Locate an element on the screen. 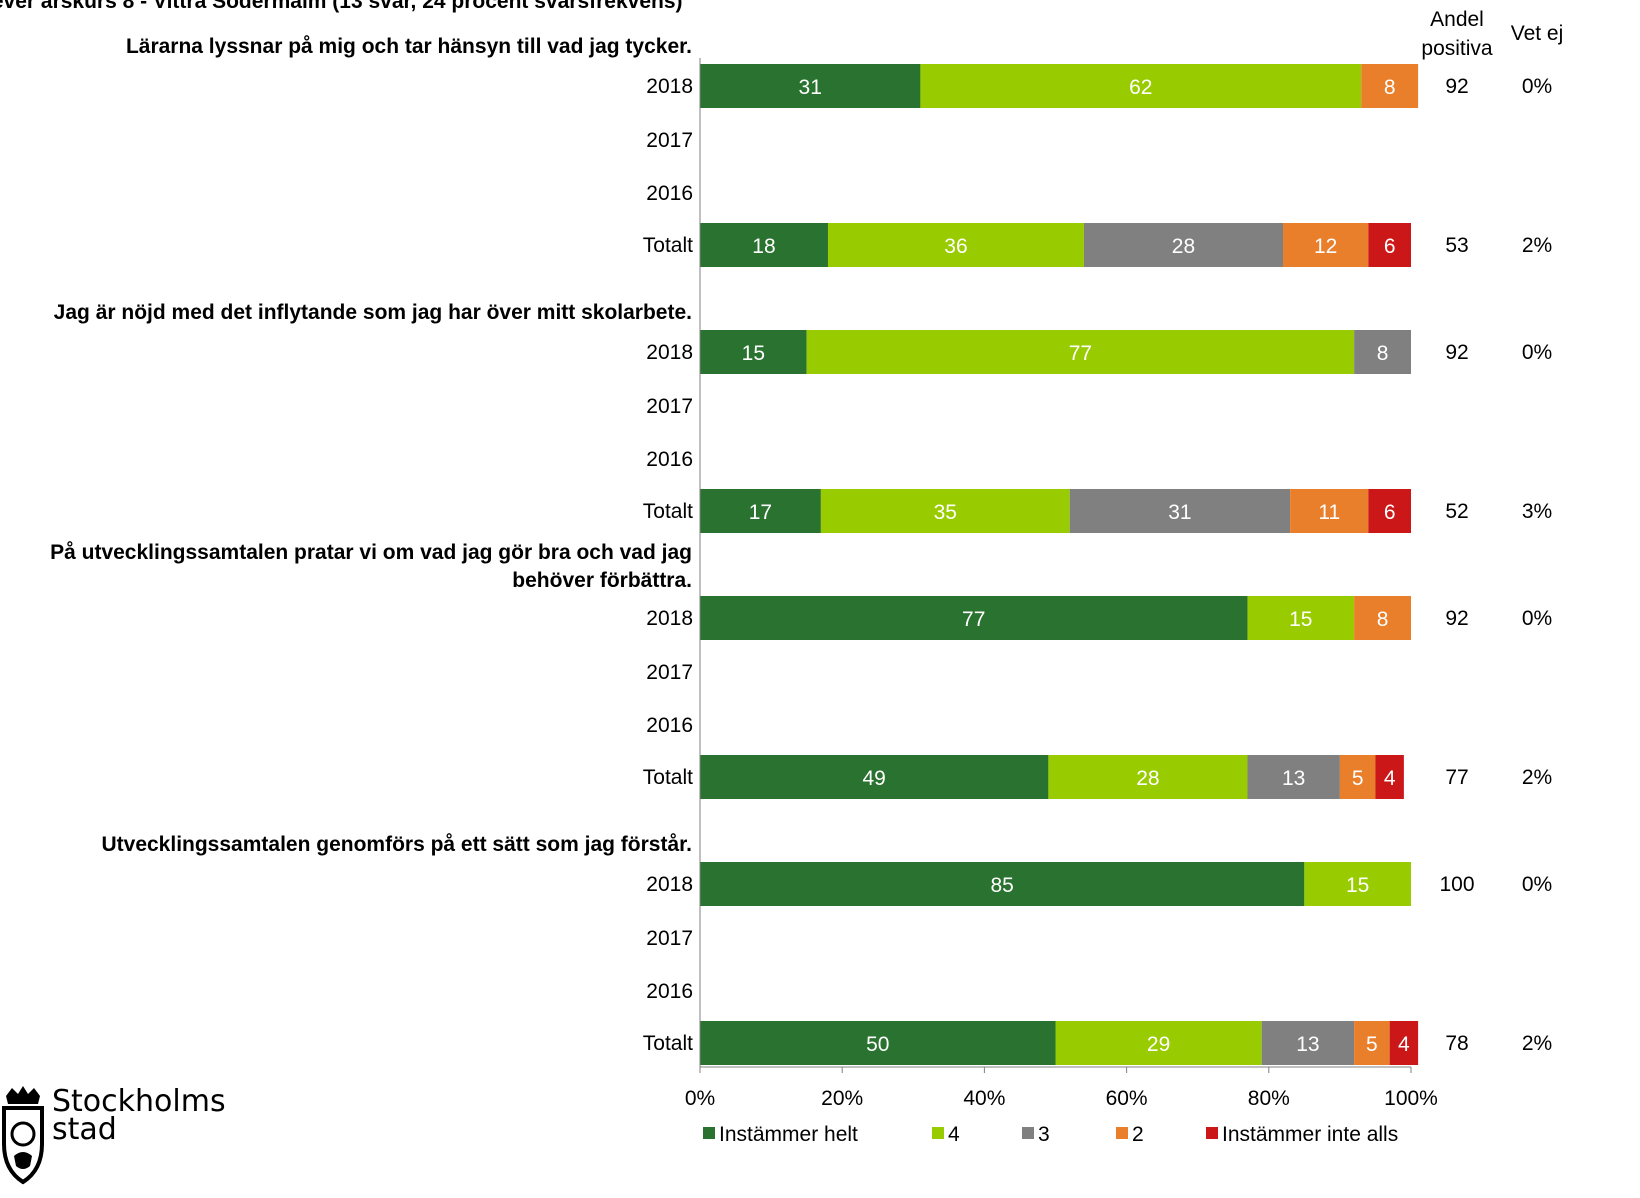 The height and width of the screenshot is (1198, 1640). bar-value-label: 35 is located at coordinates (945, 512).